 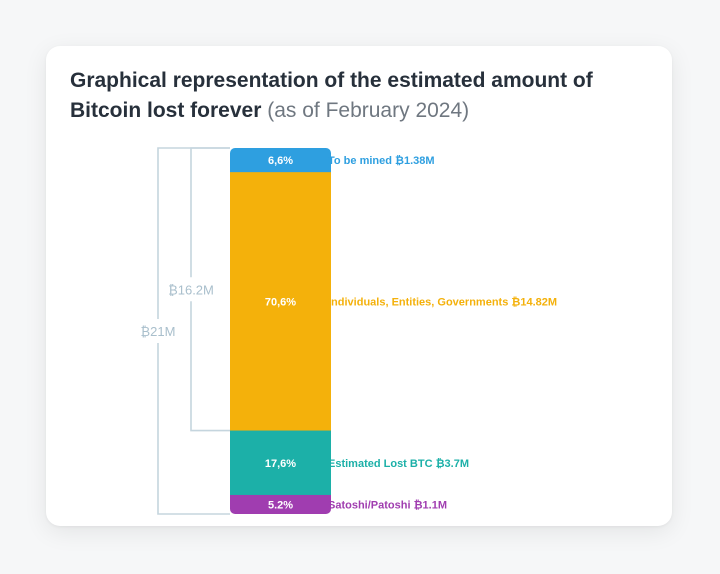 I want to click on segment-percent-label: 6,6%, so click(x=280, y=161).